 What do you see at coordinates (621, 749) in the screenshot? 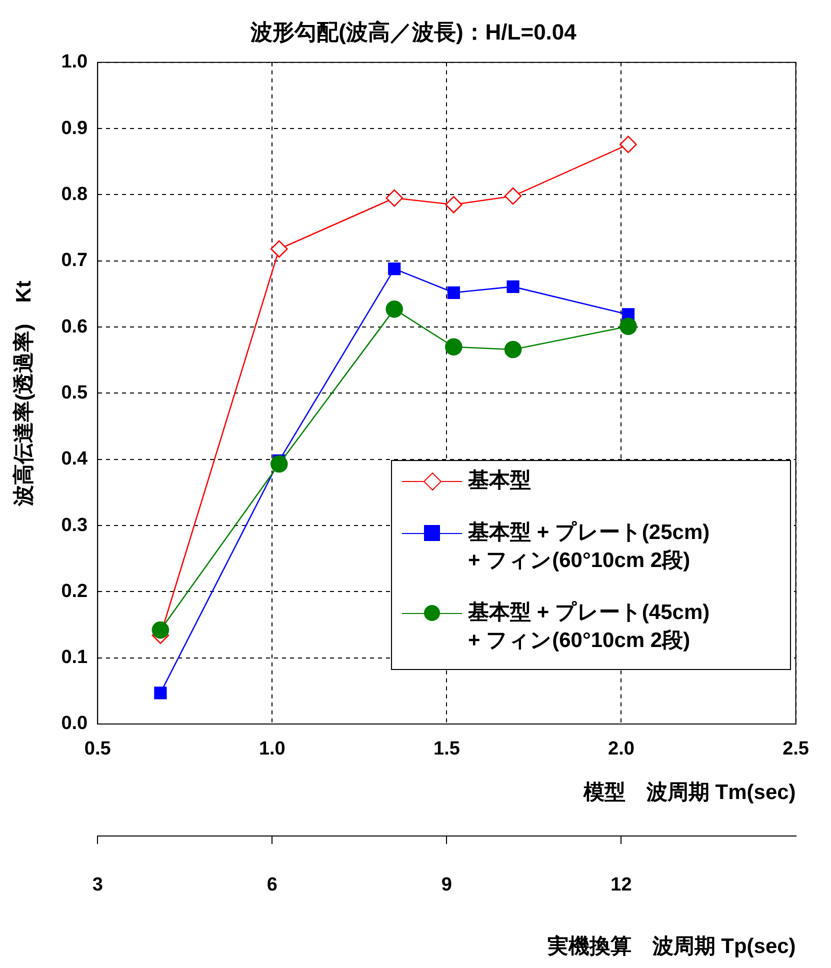
I see `x-tick-label: 2.0` at bounding box center [621, 749].